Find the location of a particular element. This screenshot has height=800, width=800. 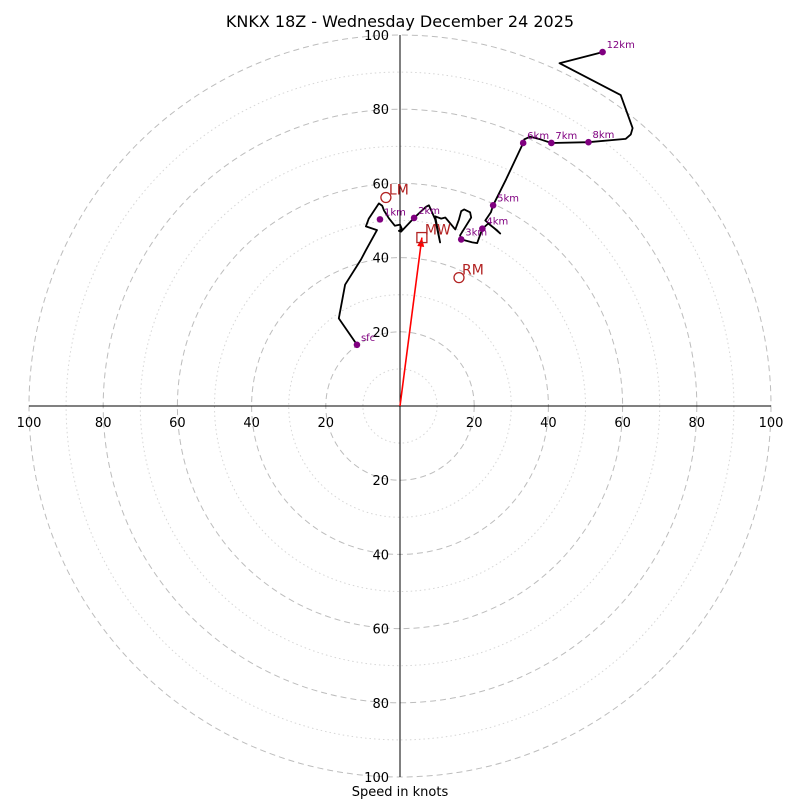

storm-motion-rm: RM is located at coordinates (468, 273).